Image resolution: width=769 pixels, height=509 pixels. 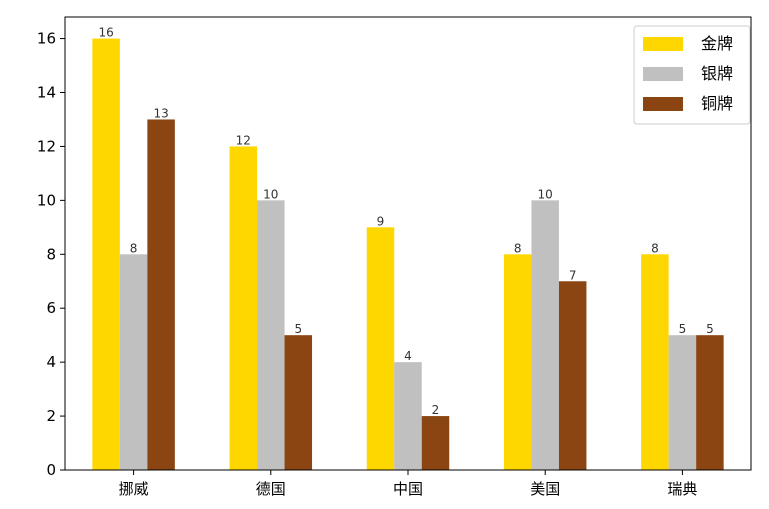 I want to click on data-label-2-1: 4, so click(x=408, y=356).